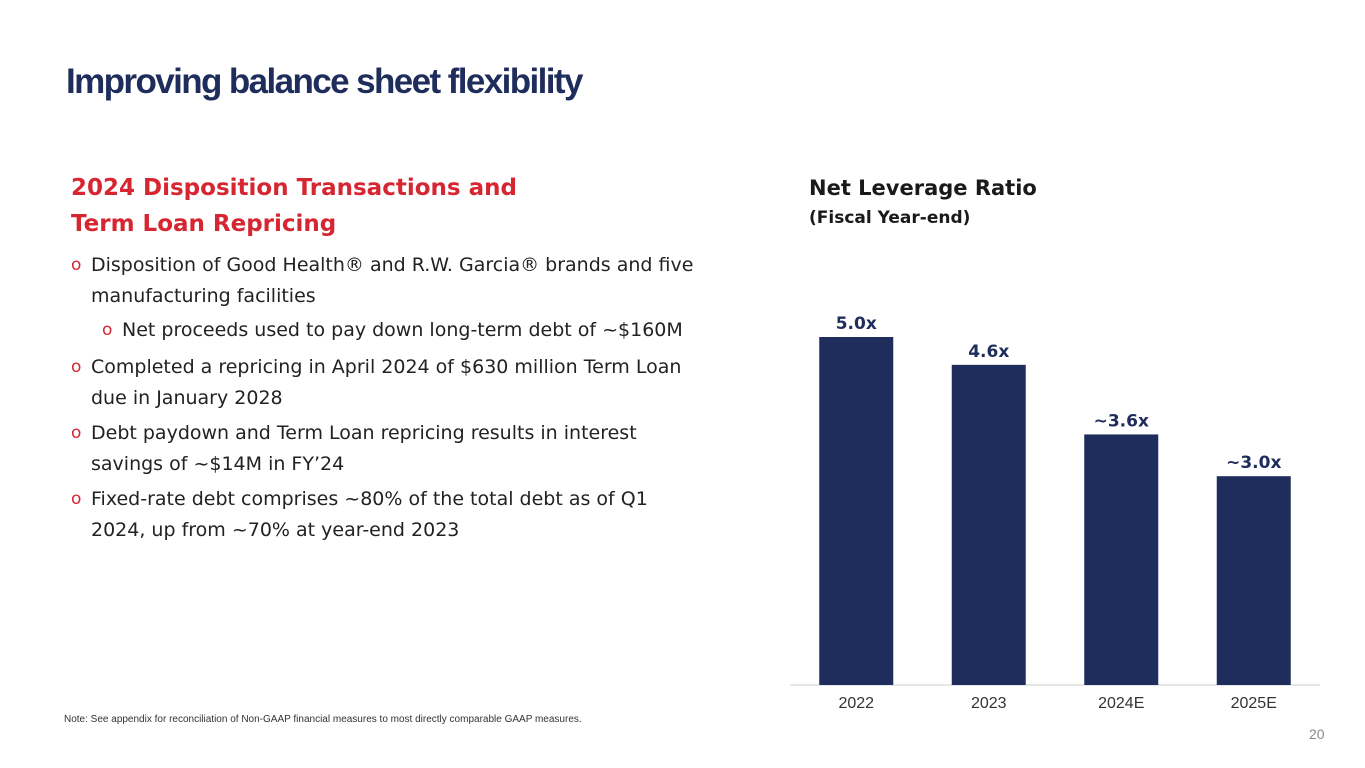 Image resolution: width=1365 pixels, height=768 pixels. I want to click on bullet-fixed-rate-debt-line-2: 2024, up from ~70% at year-end 2023, so click(275, 530).